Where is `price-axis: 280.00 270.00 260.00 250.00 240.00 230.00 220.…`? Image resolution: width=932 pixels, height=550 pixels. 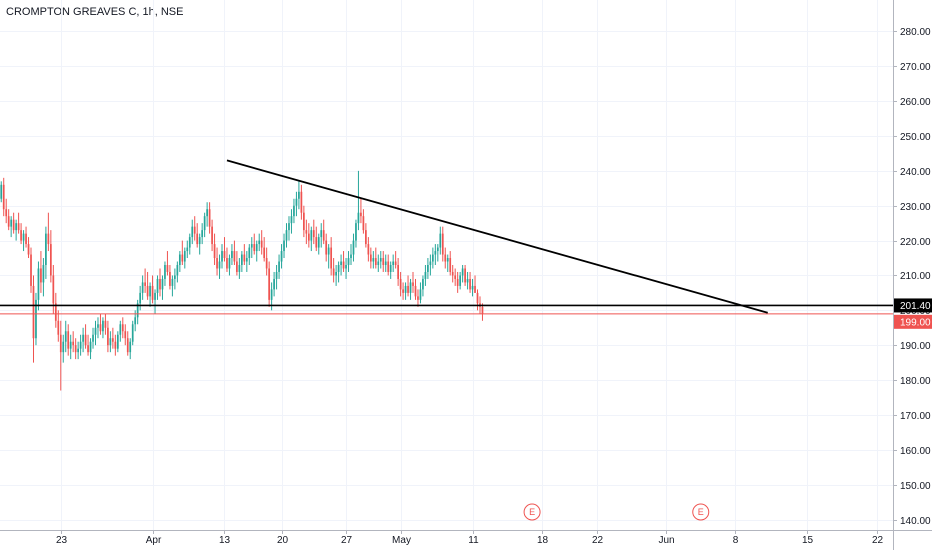 price-axis: 280.00 270.00 260.00 250.00 240.00 230.00 220.… is located at coordinates (912, 275).